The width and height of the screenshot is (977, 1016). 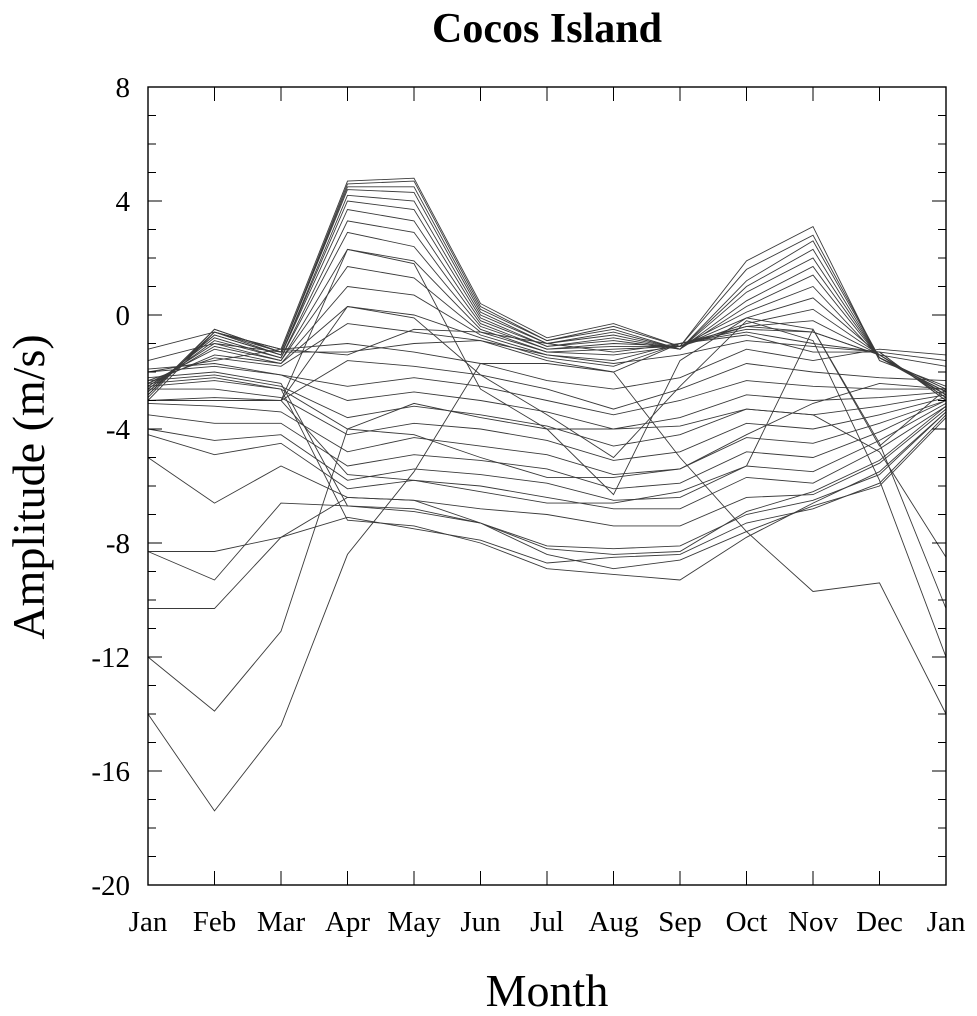 I want to click on x-tick-label: Feb, so click(x=215, y=922).